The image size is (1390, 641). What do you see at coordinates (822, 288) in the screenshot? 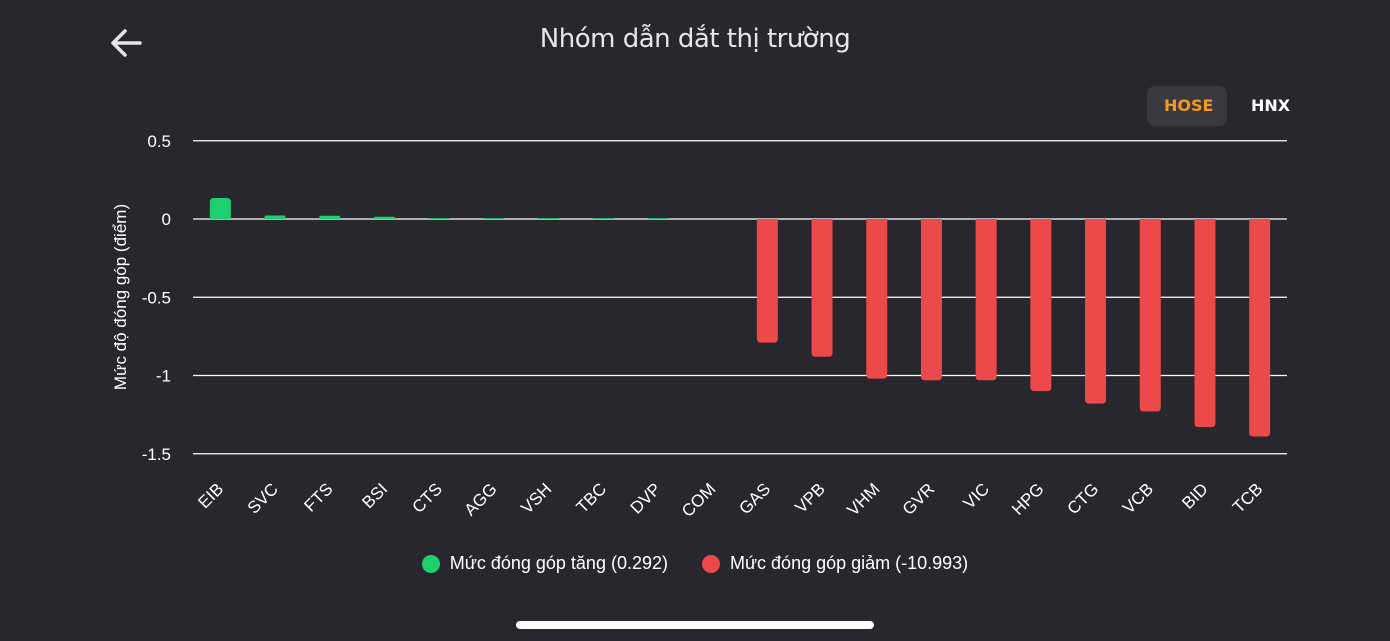
I see `bar-vpb` at bounding box center [822, 288].